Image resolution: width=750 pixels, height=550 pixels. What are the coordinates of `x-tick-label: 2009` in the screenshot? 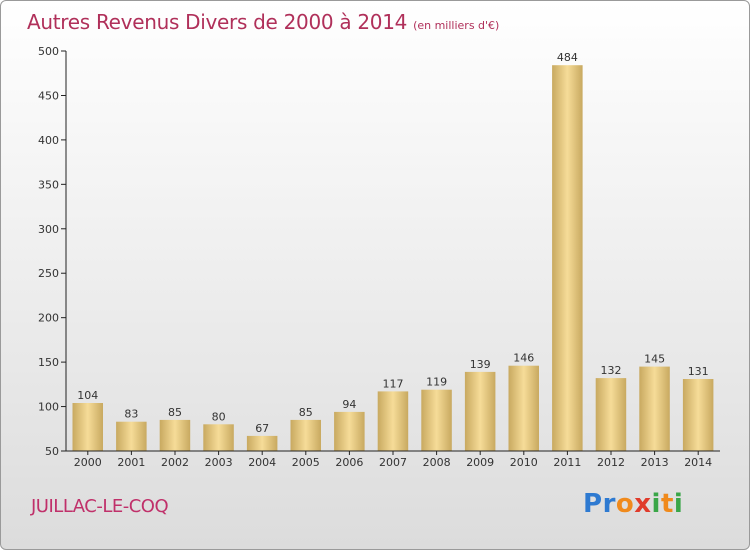 It's located at (480, 462).